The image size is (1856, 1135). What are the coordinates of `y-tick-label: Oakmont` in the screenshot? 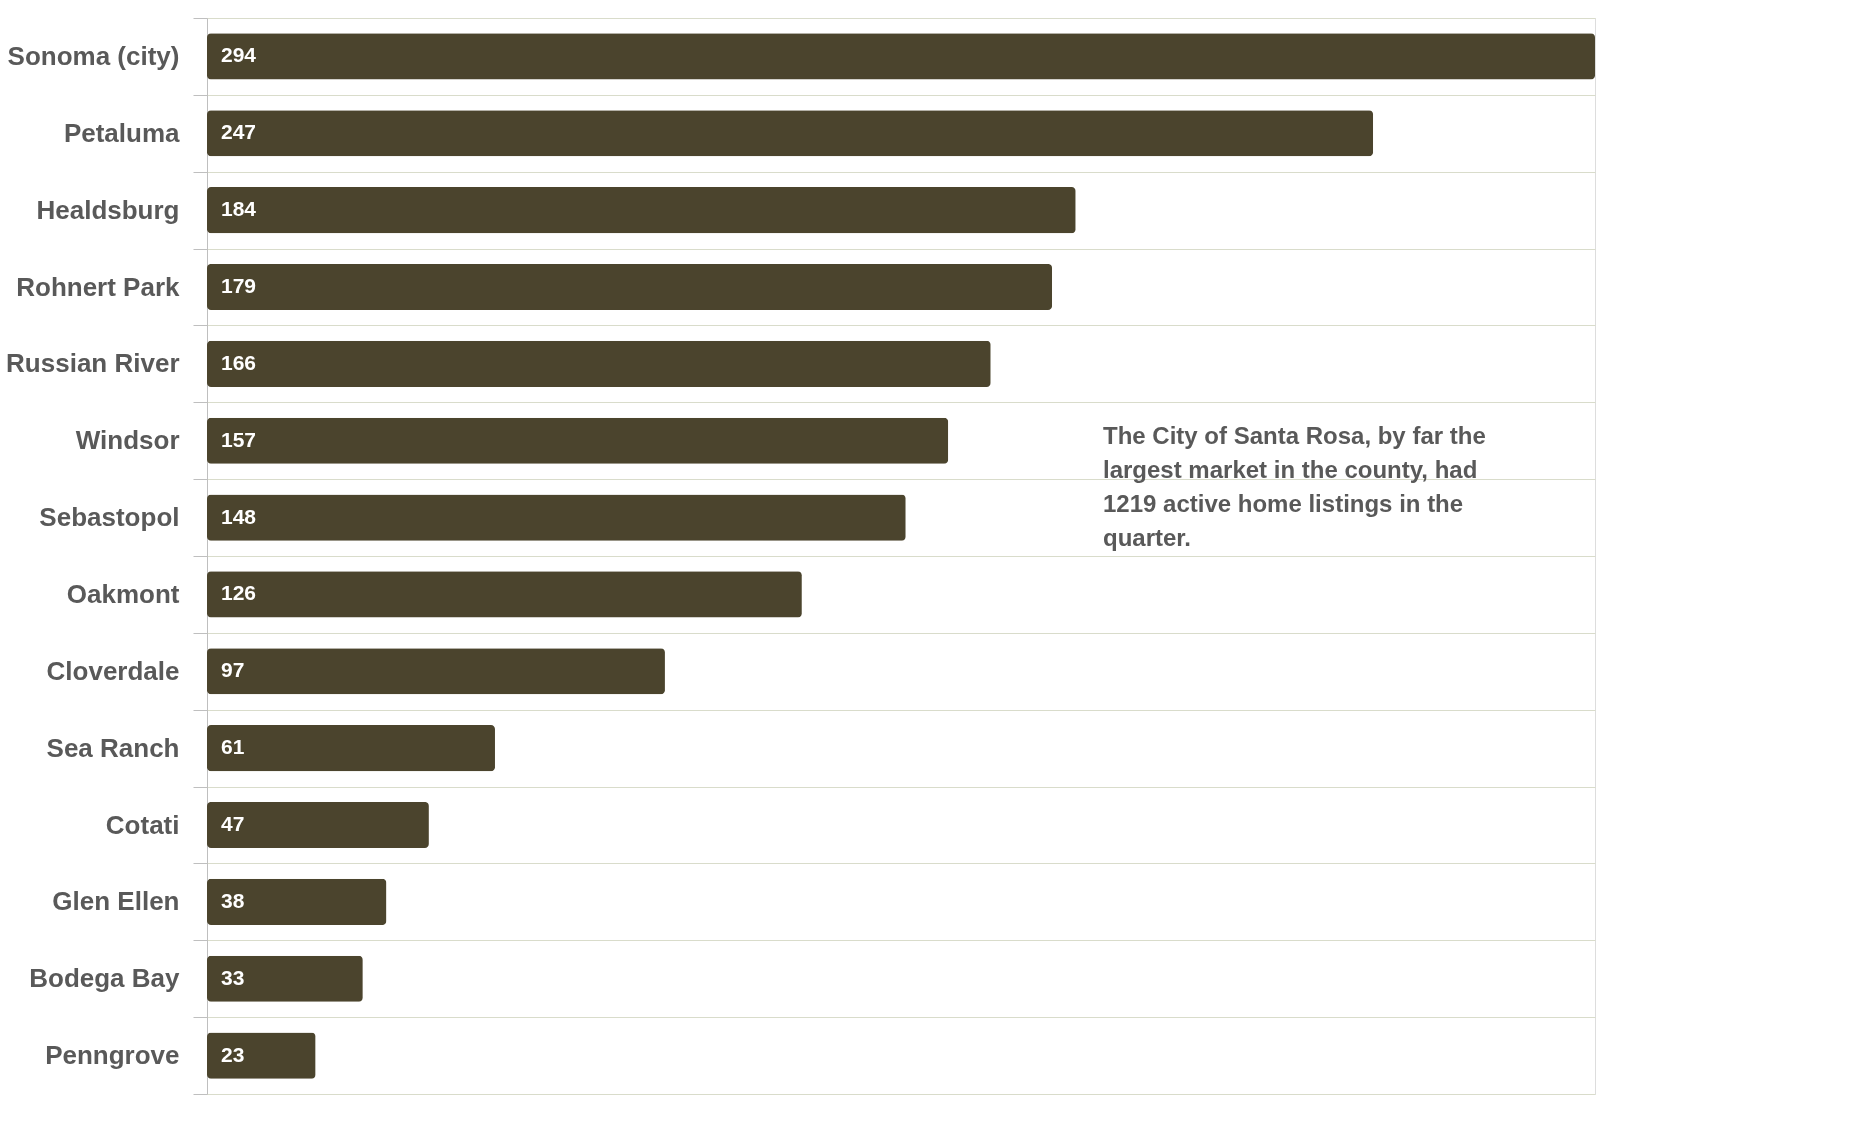 It's located at (123, 593).